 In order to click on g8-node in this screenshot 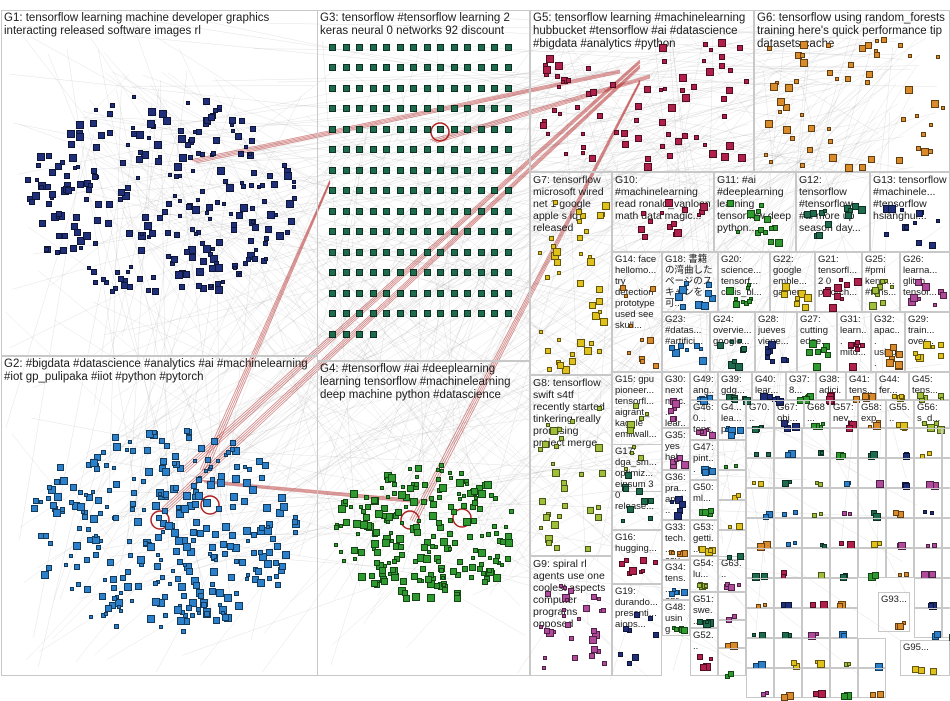, I will do `click(559, 516)`.